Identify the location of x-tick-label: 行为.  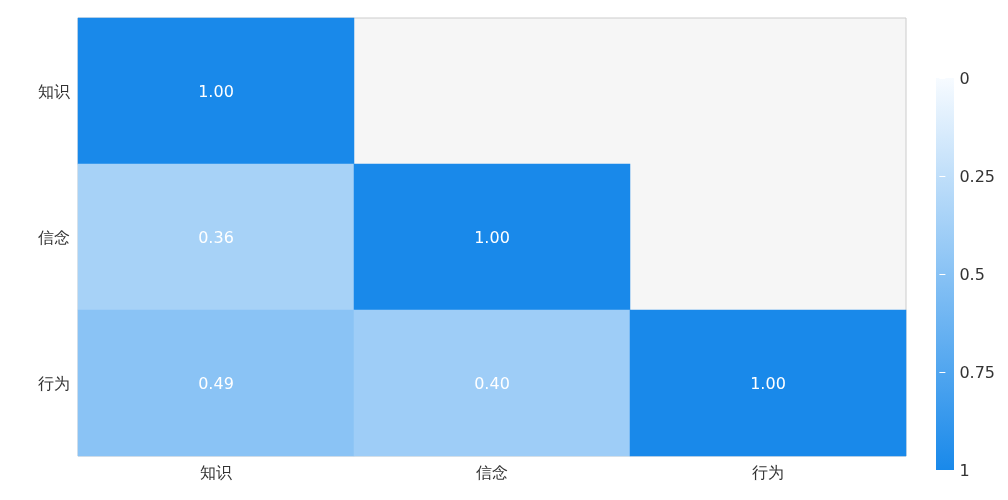
(768, 472).